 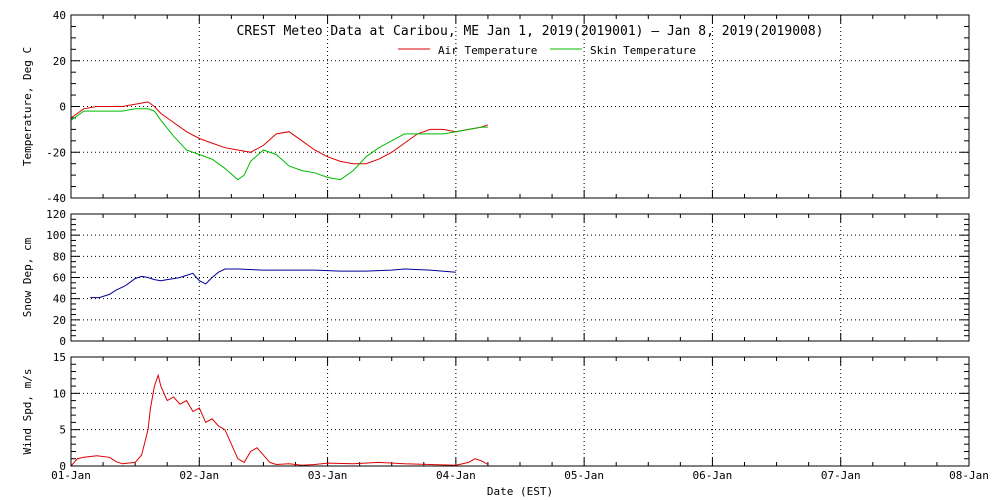 What do you see at coordinates (59, 393) in the screenshot?
I see `y-tick-label: 10` at bounding box center [59, 393].